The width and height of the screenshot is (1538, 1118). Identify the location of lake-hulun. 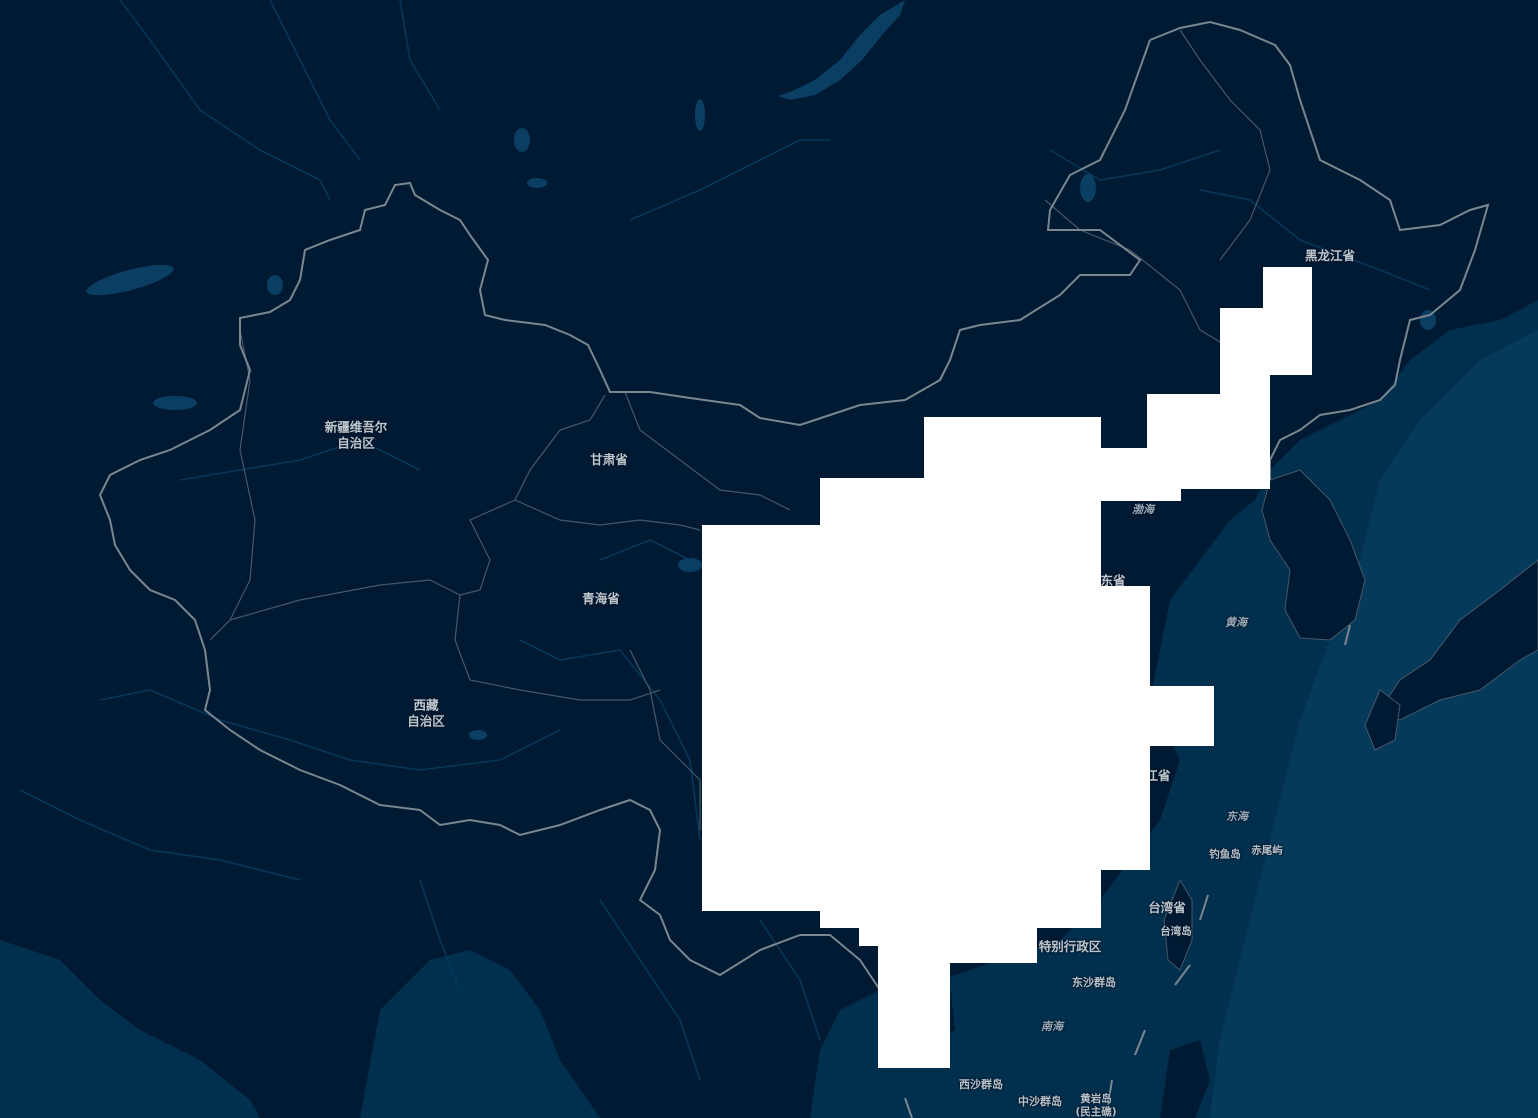
(1088, 188).